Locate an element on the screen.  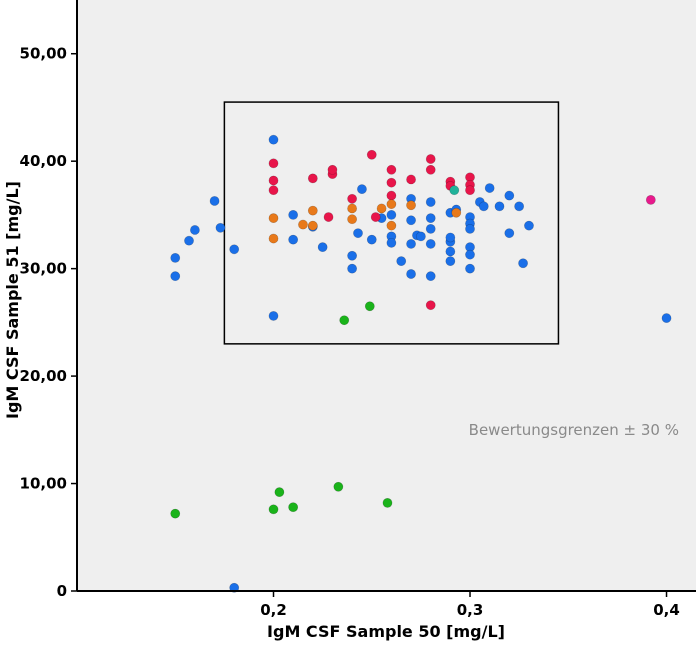
x-tick-label: 0,3 is located at coordinates (470, 610).